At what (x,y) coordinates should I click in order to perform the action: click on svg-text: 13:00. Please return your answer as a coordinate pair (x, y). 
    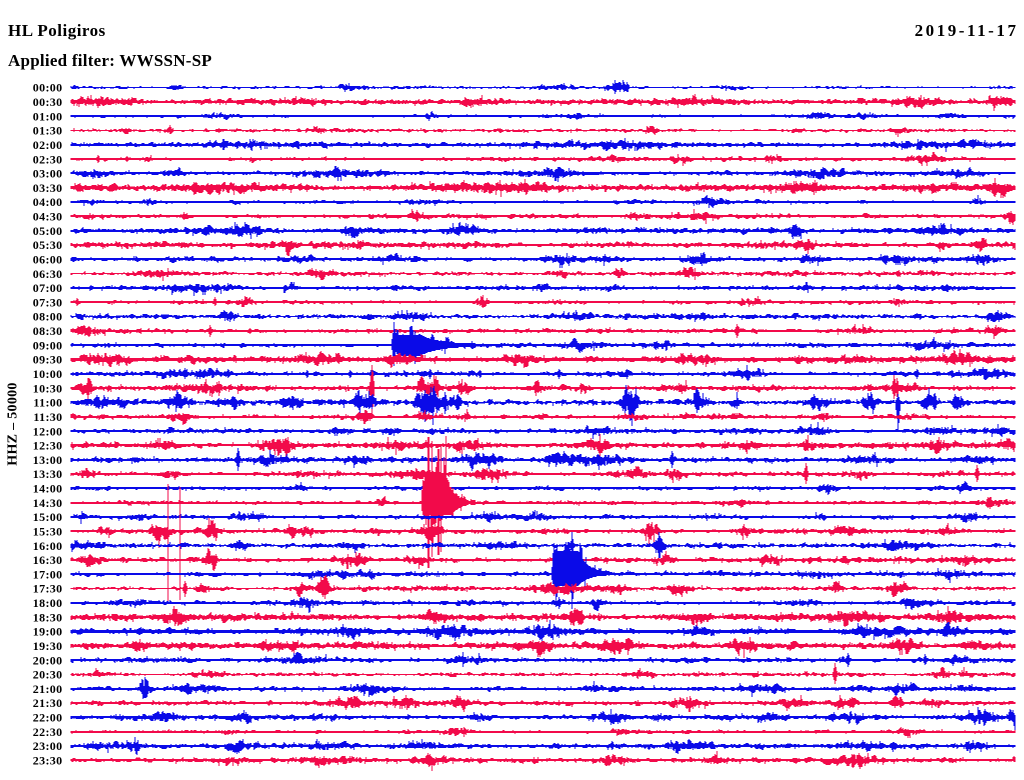
    Looking at the image, I should click on (48, 460).